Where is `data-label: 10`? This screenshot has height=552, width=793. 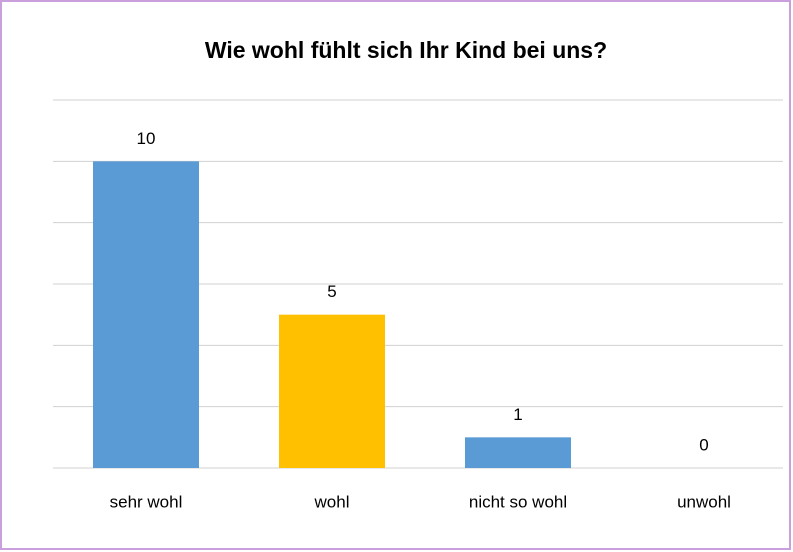 data-label: 10 is located at coordinates (146, 138).